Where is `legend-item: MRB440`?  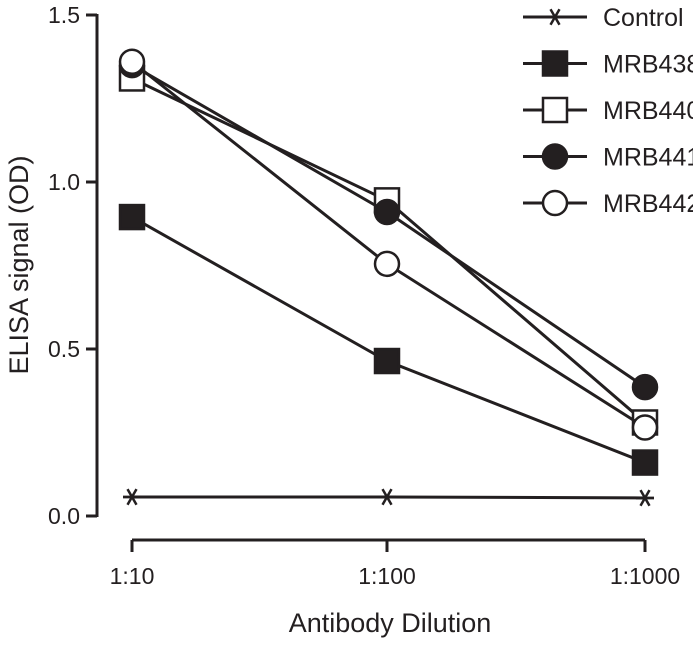
legend-item: MRB440 is located at coordinates (608, 110).